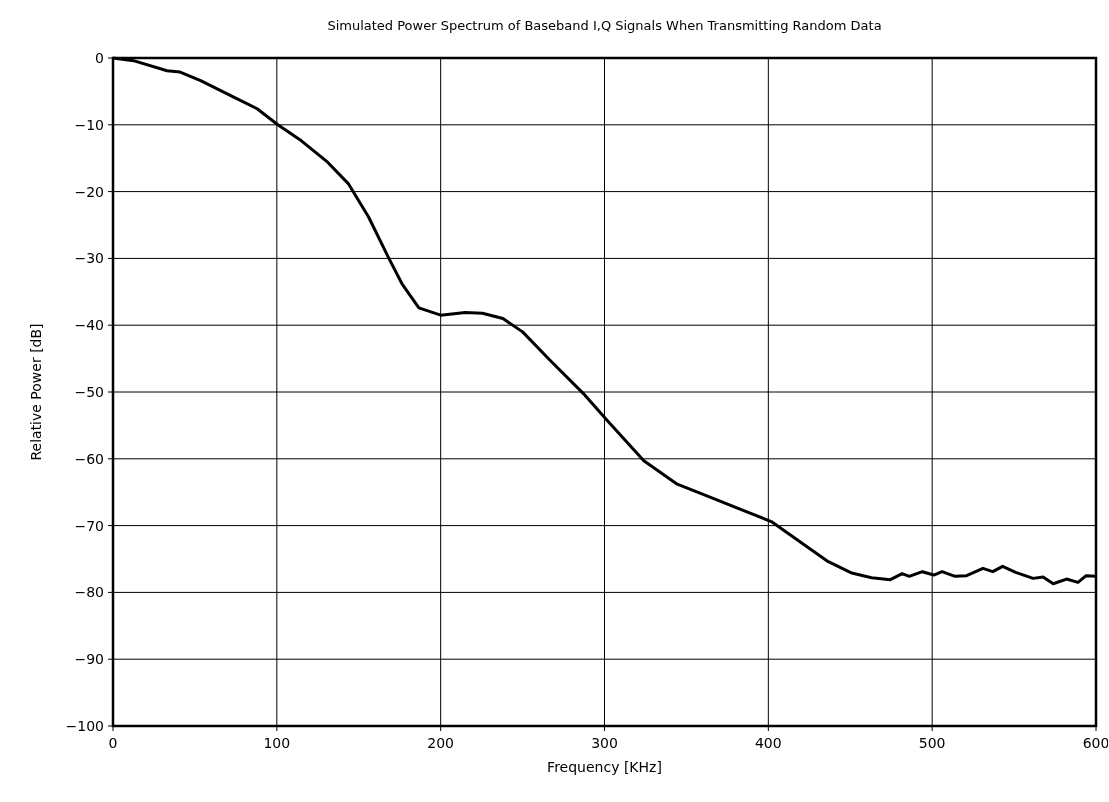 The height and width of the screenshot is (802, 1109). Describe the element at coordinates (604, 767) in the screenshot. I see `x-axis-title: Frequency [KHz]` at that location.